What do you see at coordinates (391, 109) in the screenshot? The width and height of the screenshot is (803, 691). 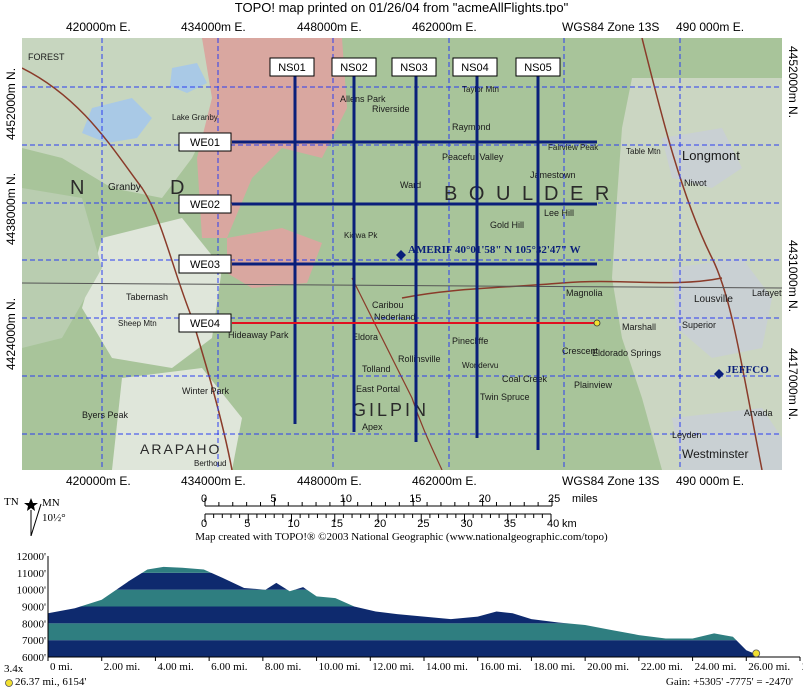 I see `town-label: Riverside` at bounding box center [391, 109].